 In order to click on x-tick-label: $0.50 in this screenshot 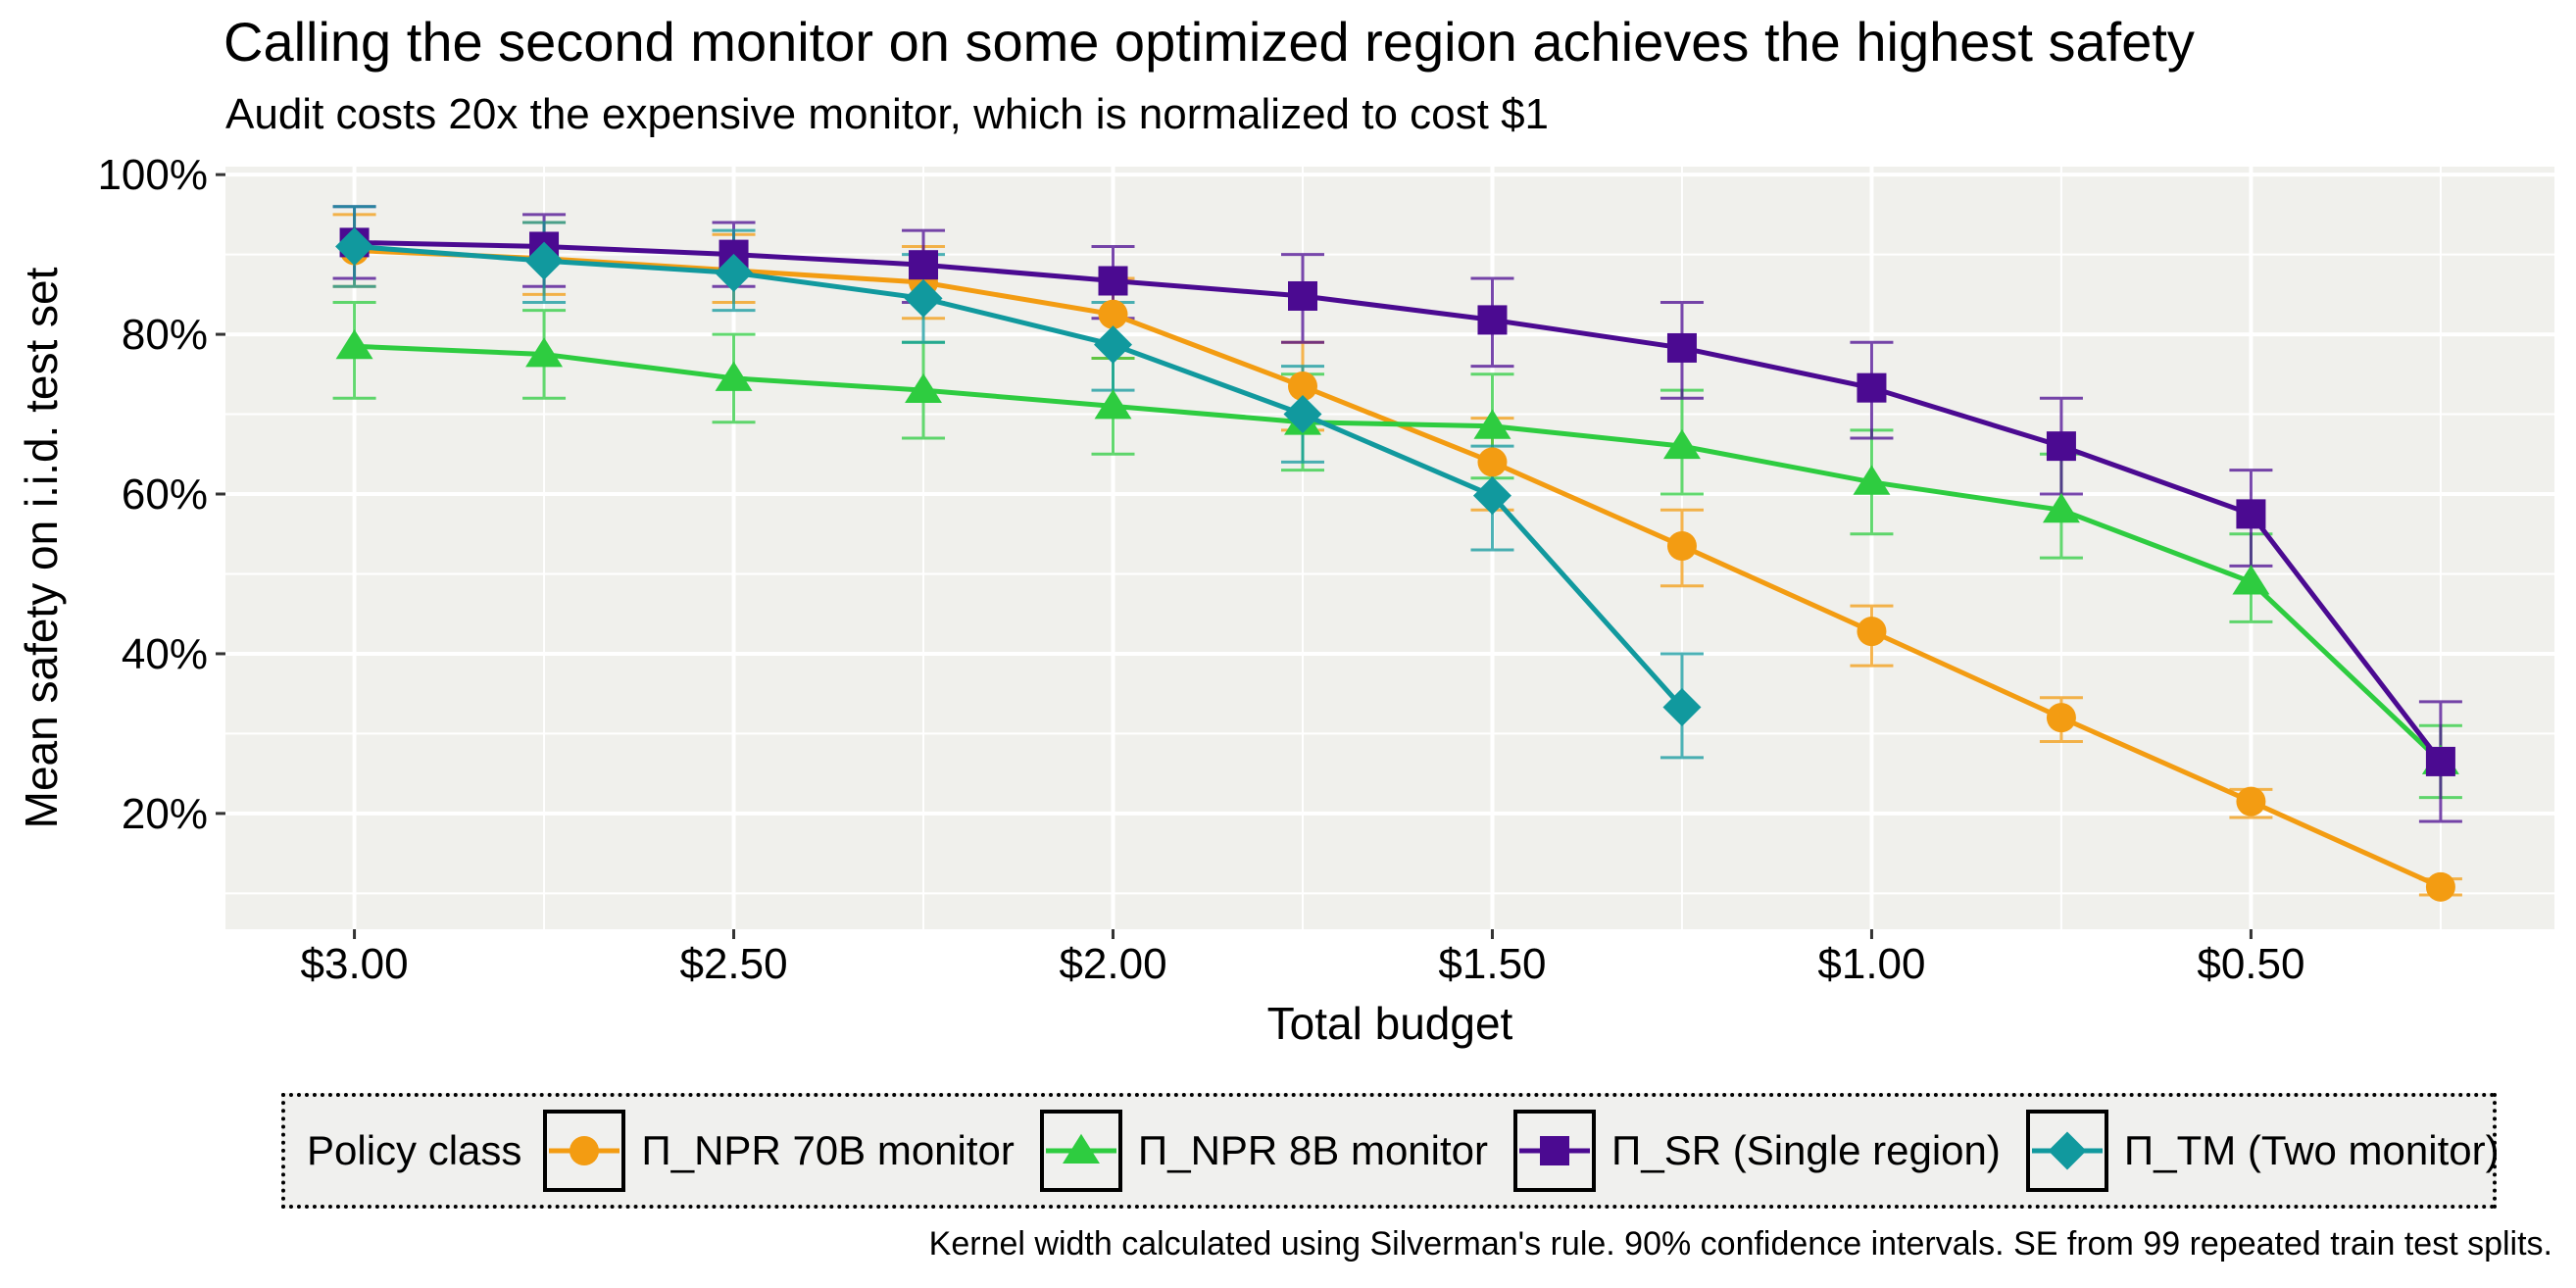, I will do `click(2250, 964)`.